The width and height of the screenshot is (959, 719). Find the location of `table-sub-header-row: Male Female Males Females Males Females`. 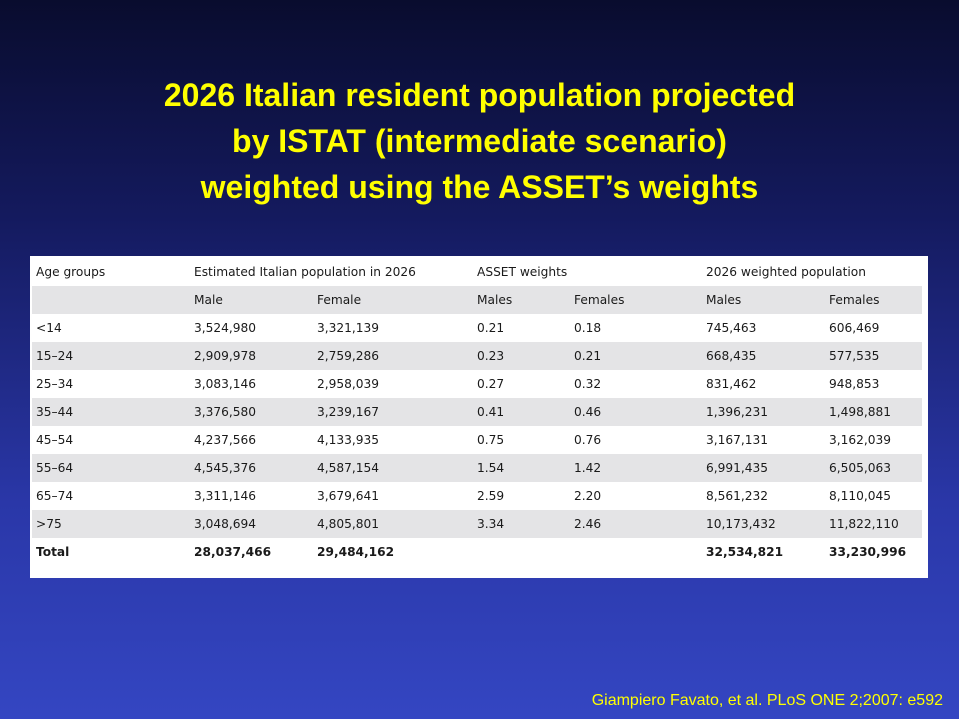

table-sub-header-row: Male Female Males Females Males Females is located at coordinates (477, 300).